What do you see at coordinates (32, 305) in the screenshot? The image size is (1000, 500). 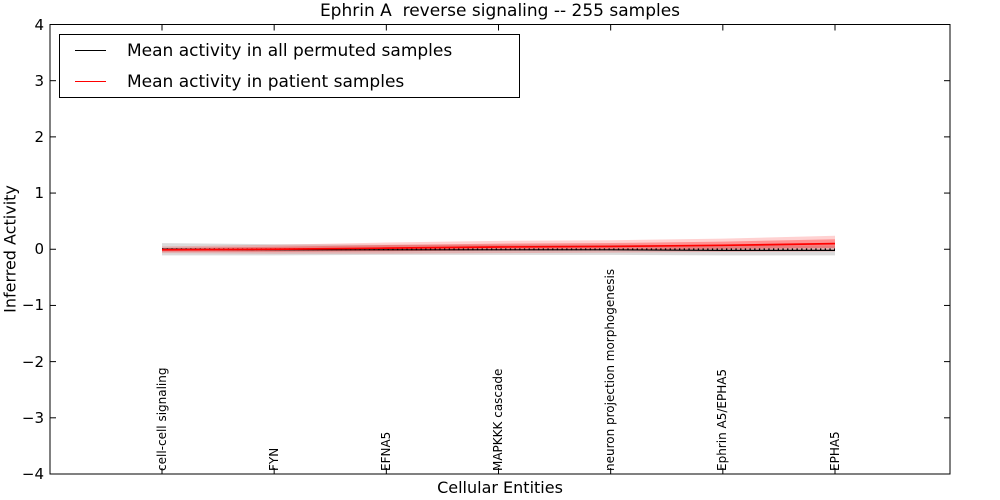 I see `y-tick-label: −1` at bounding box center [32, 305].